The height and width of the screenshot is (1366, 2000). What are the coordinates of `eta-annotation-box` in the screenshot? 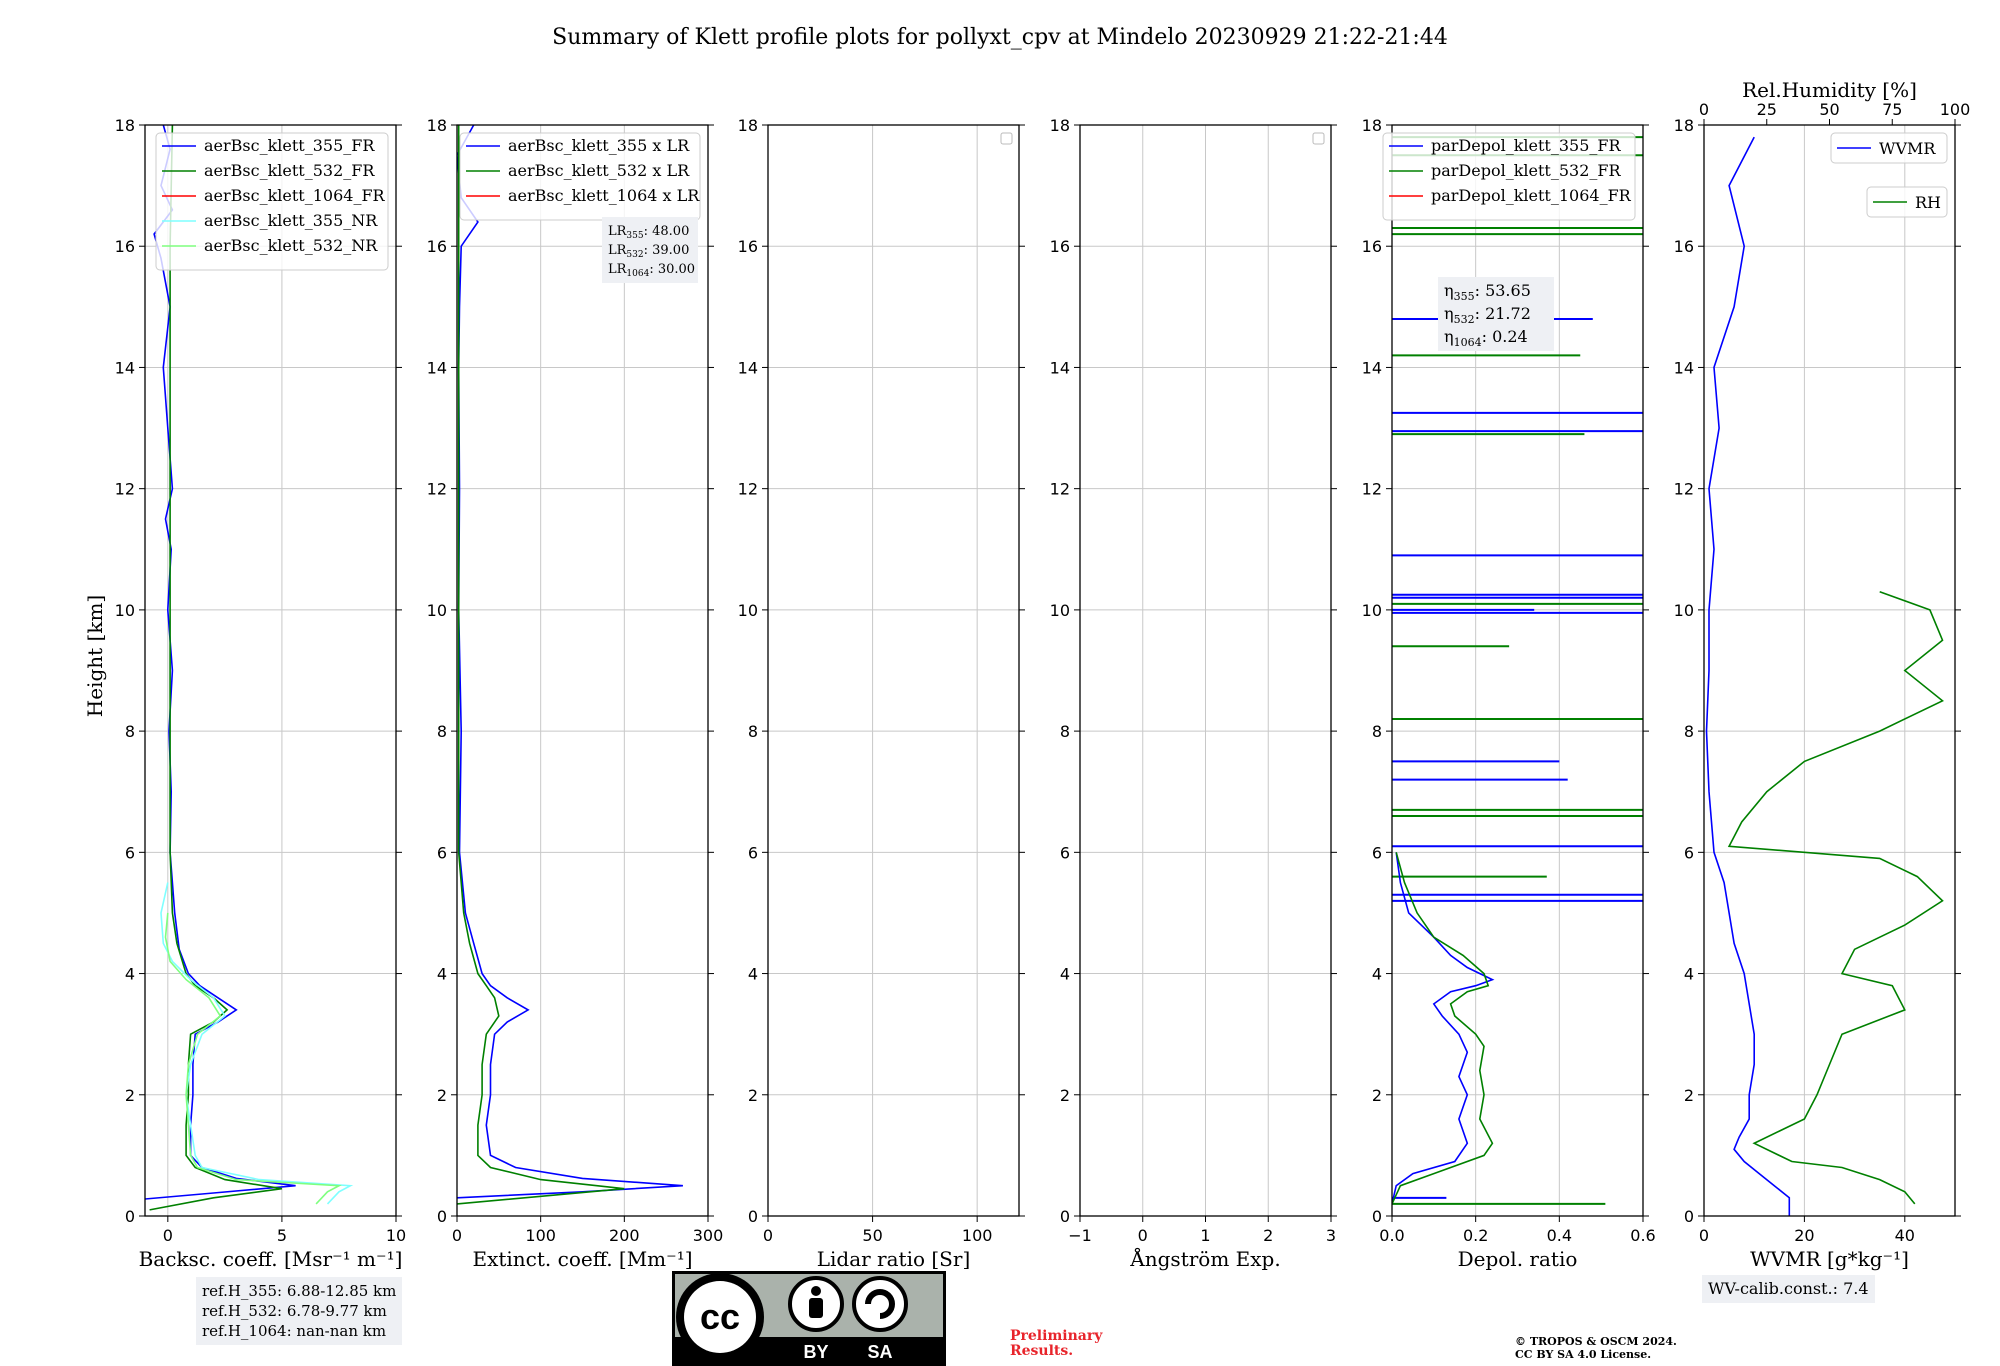 It's located at (1496, 314).